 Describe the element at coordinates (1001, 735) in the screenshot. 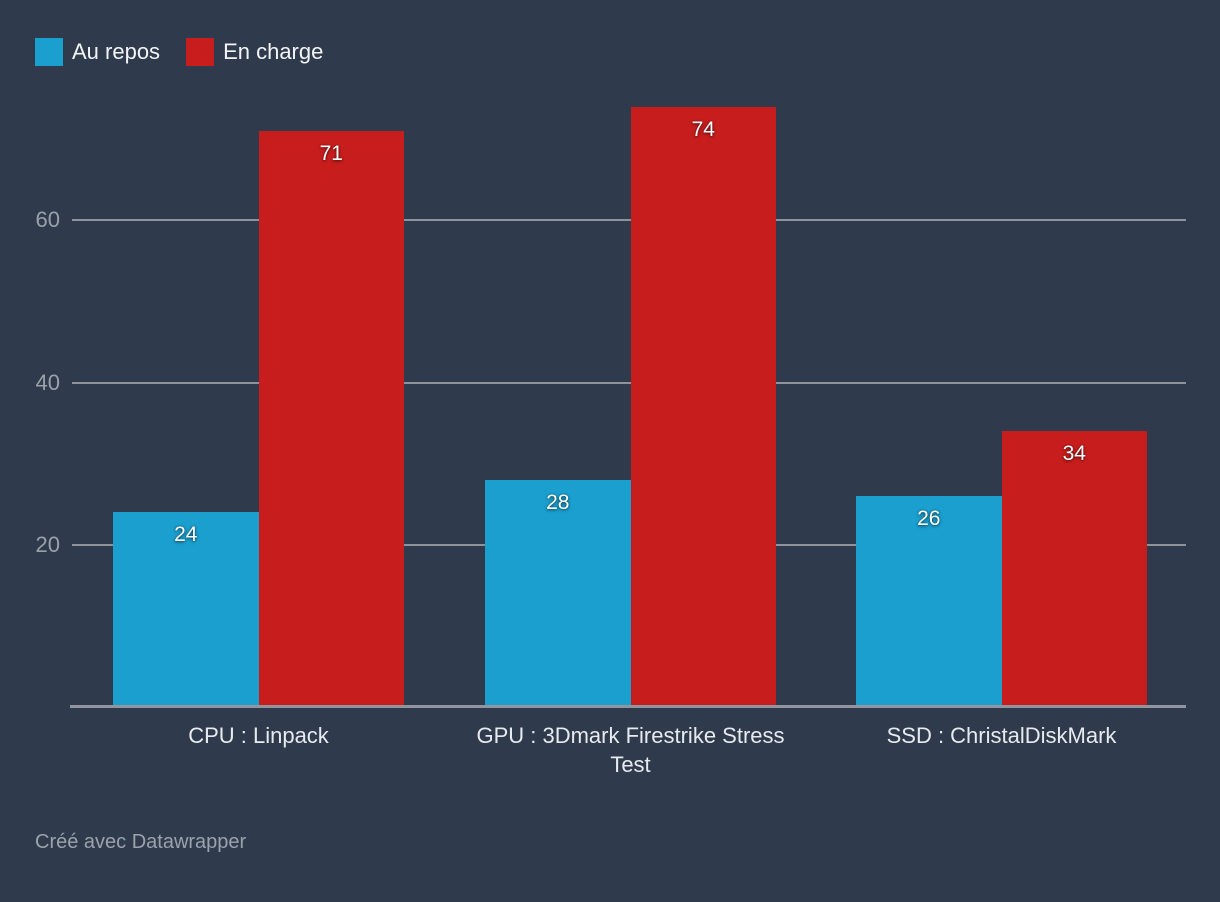

I see `category-label: SSD : ChristalDiskMark` at that location.